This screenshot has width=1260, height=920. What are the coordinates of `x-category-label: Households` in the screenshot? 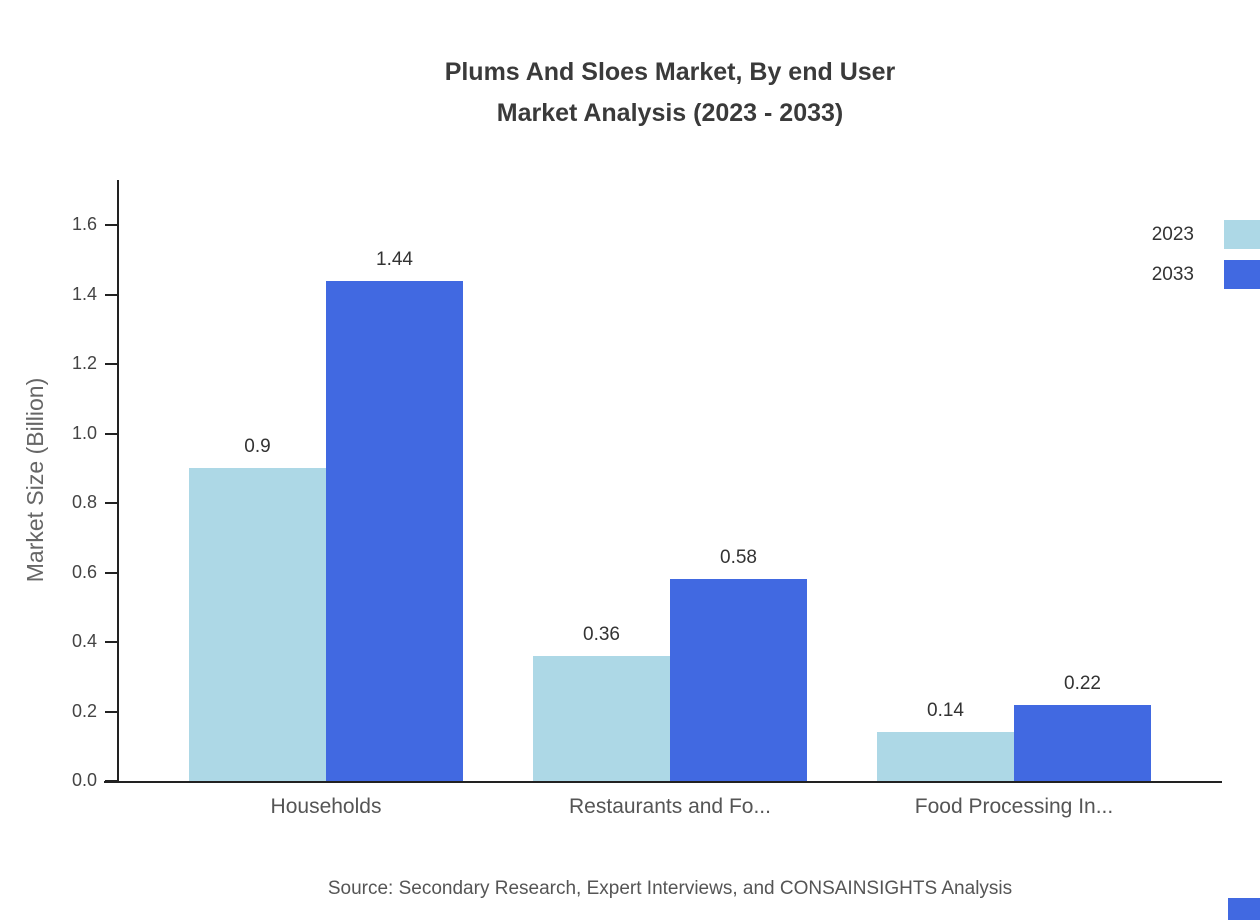 It's located at (326, 806).